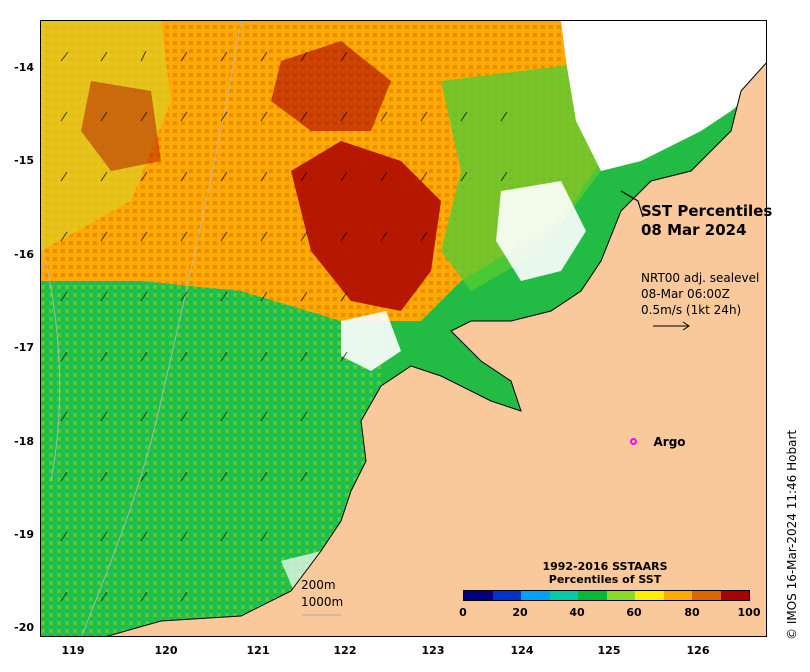 The width and height of the screenshot is (810, 672). What do you see at coordinates (700, 278) in the screenshot?
I see `current-source: NRT00 adj. sealevel` at bounding box center [700, 278].